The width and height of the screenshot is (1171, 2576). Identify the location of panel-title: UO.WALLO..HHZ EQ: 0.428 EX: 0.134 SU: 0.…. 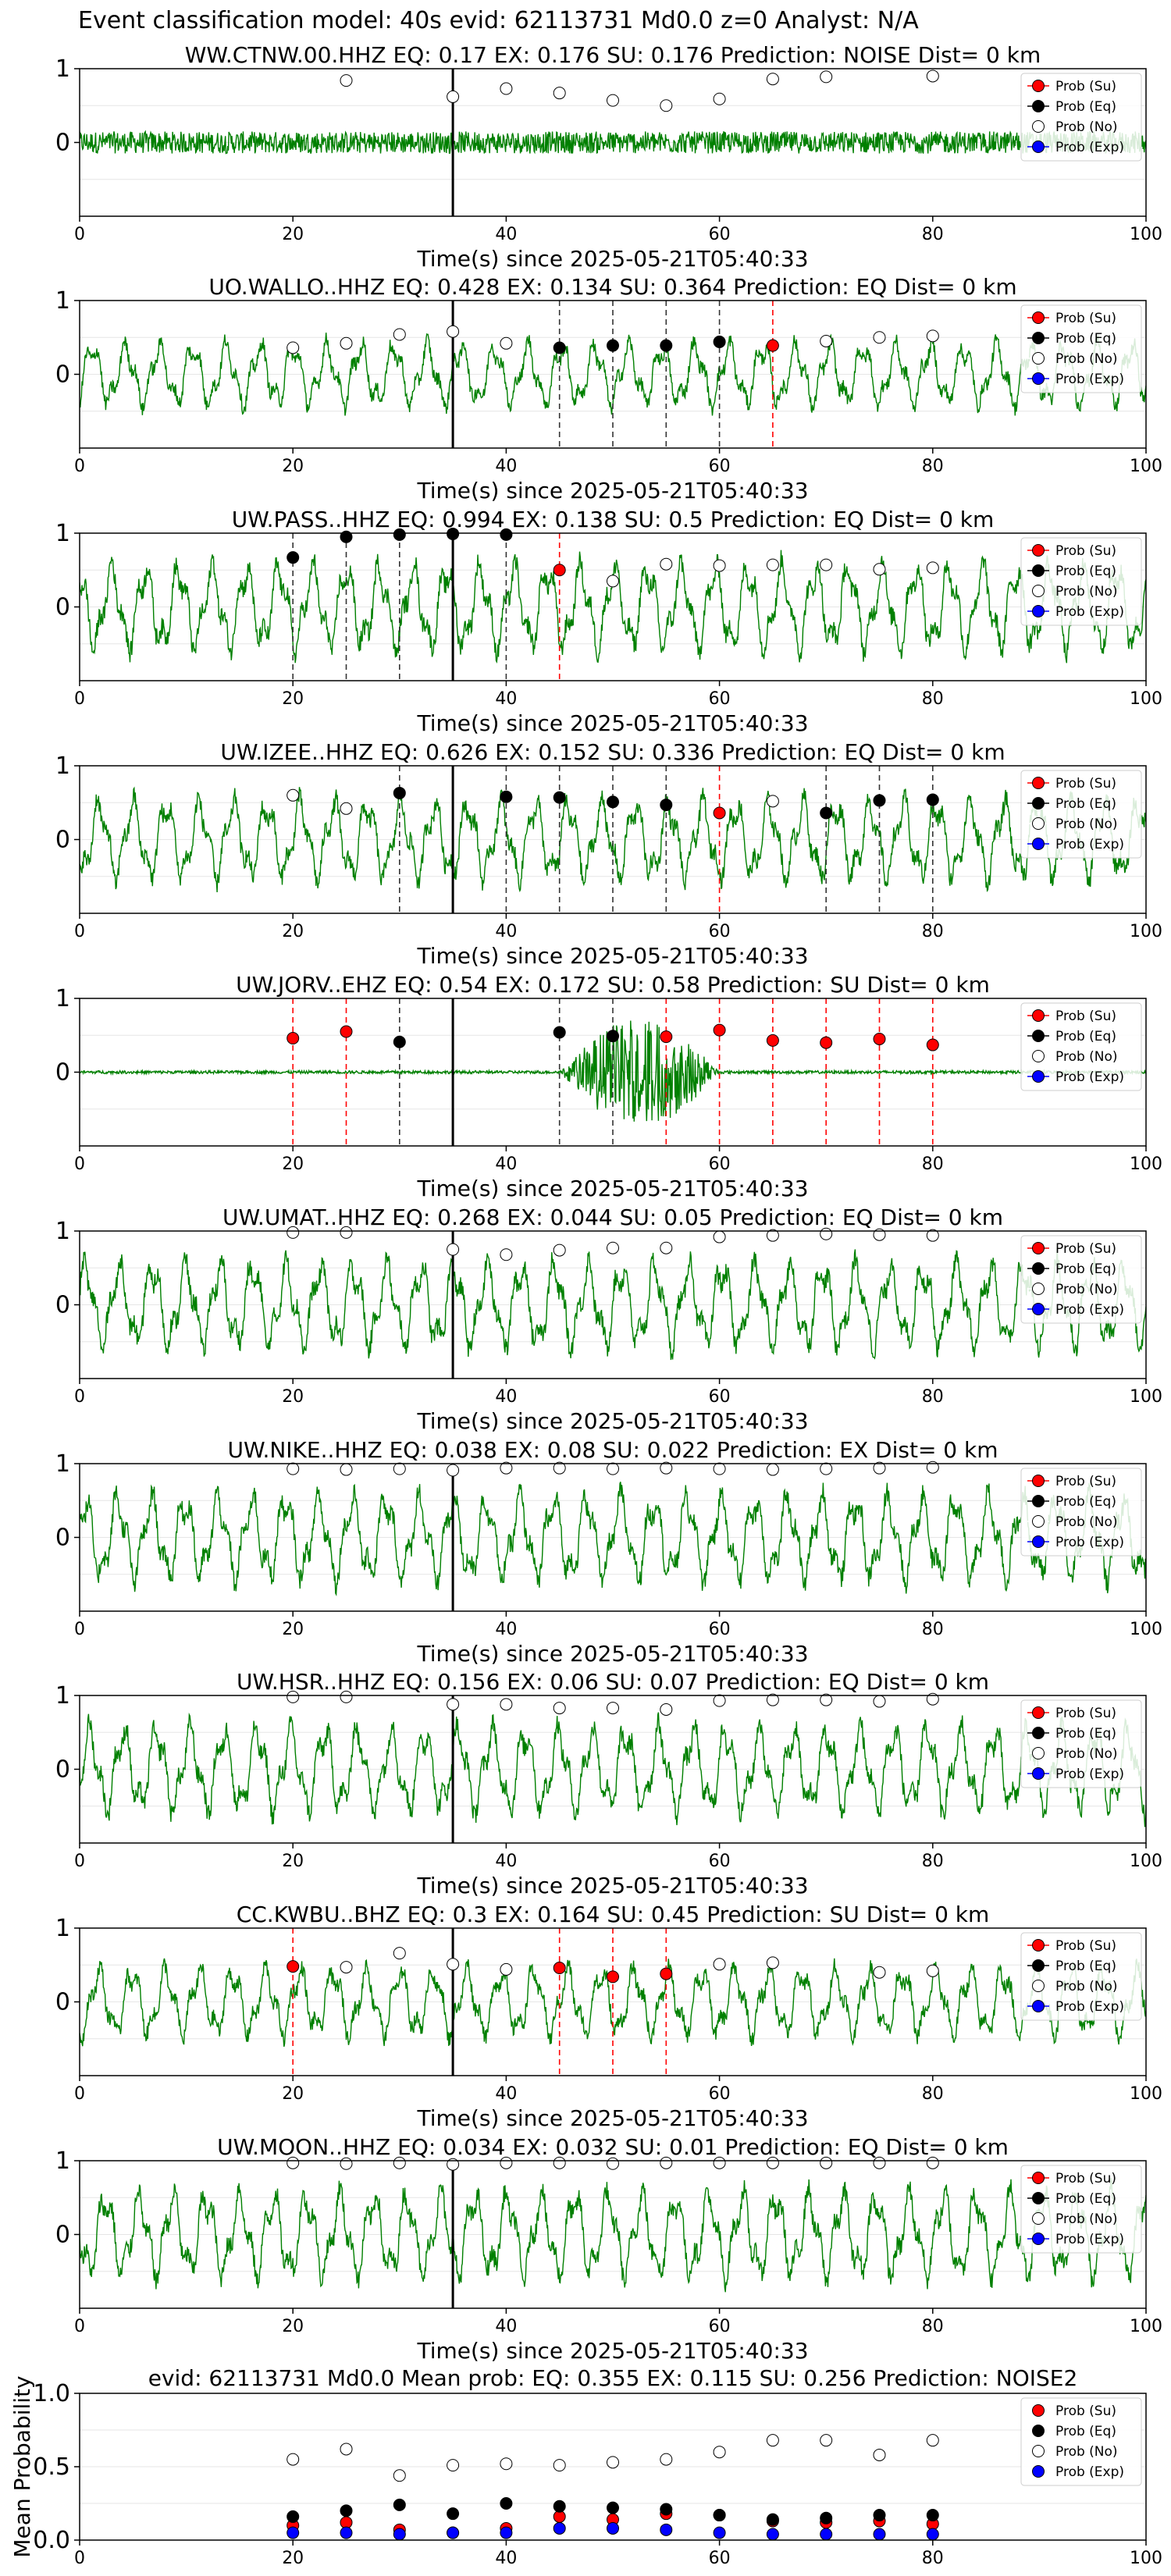
(612, 287).